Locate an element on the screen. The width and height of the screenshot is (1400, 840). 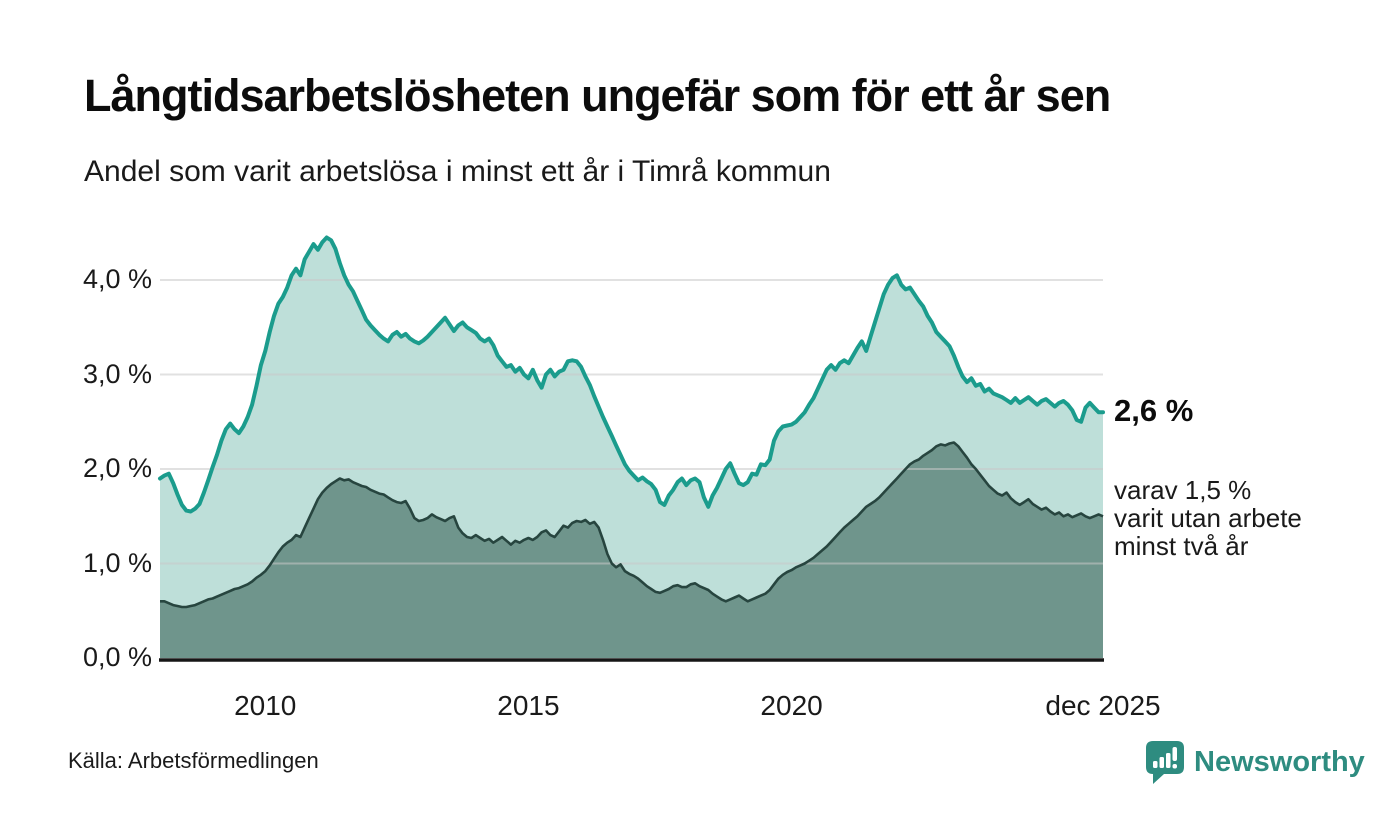
sub-label-line: minst två år is located at coordinates (1181, 546).